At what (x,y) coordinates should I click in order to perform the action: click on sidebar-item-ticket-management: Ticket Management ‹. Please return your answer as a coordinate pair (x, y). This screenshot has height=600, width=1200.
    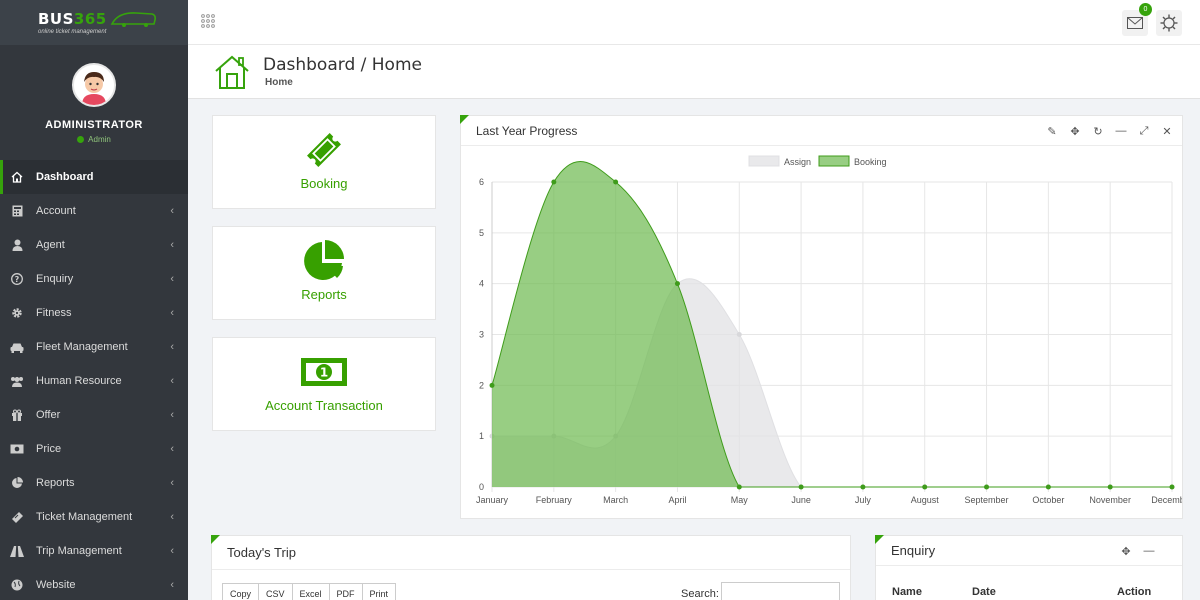
    Looking at the image, I should click on (94, 517).